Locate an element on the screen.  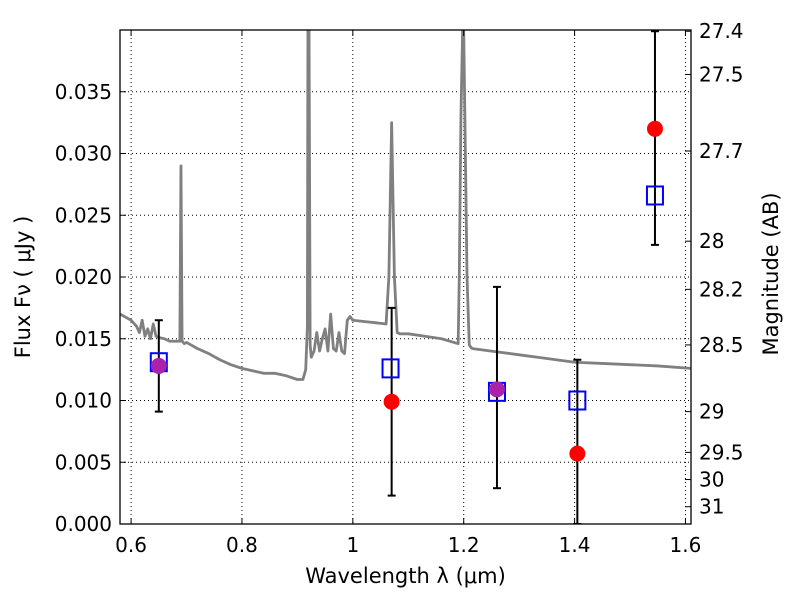
y2-tick-label: 31 is located at coordinates (711, 507).